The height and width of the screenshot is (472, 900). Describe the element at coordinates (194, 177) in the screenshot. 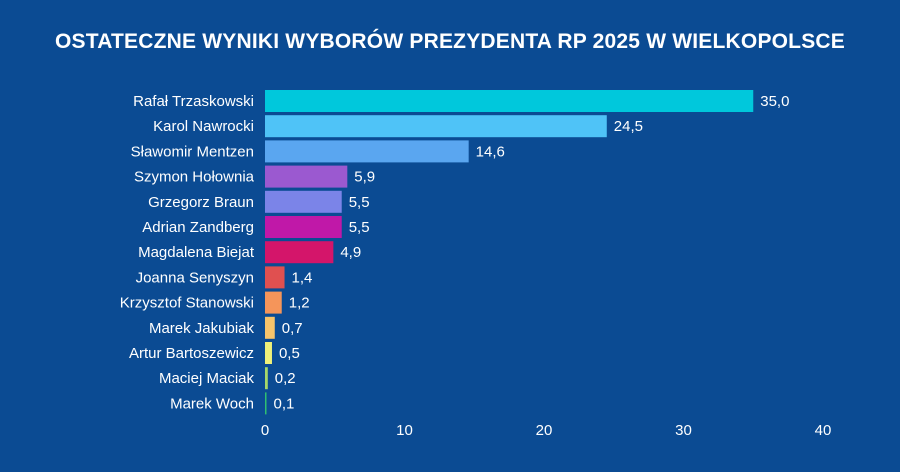

I see `category-label: Szymon Hołownia` at that location.